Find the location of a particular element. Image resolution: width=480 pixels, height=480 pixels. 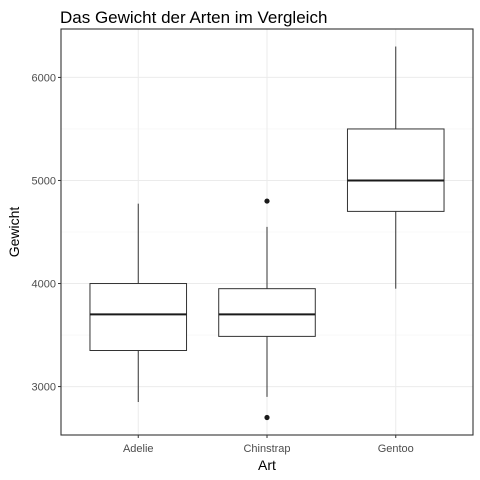

box-adelie is located at coordinates (138, 303).